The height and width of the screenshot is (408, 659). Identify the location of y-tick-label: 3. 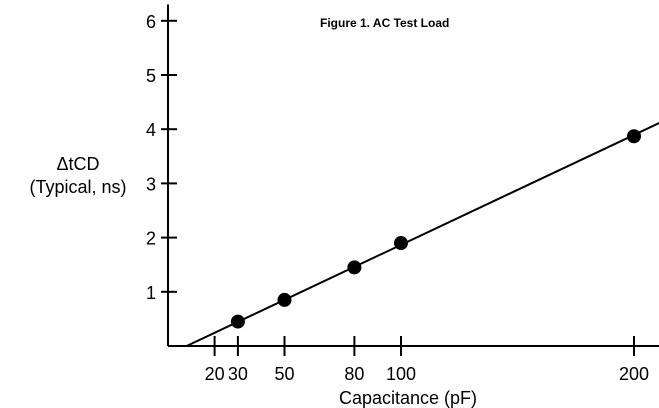
(151, 184).